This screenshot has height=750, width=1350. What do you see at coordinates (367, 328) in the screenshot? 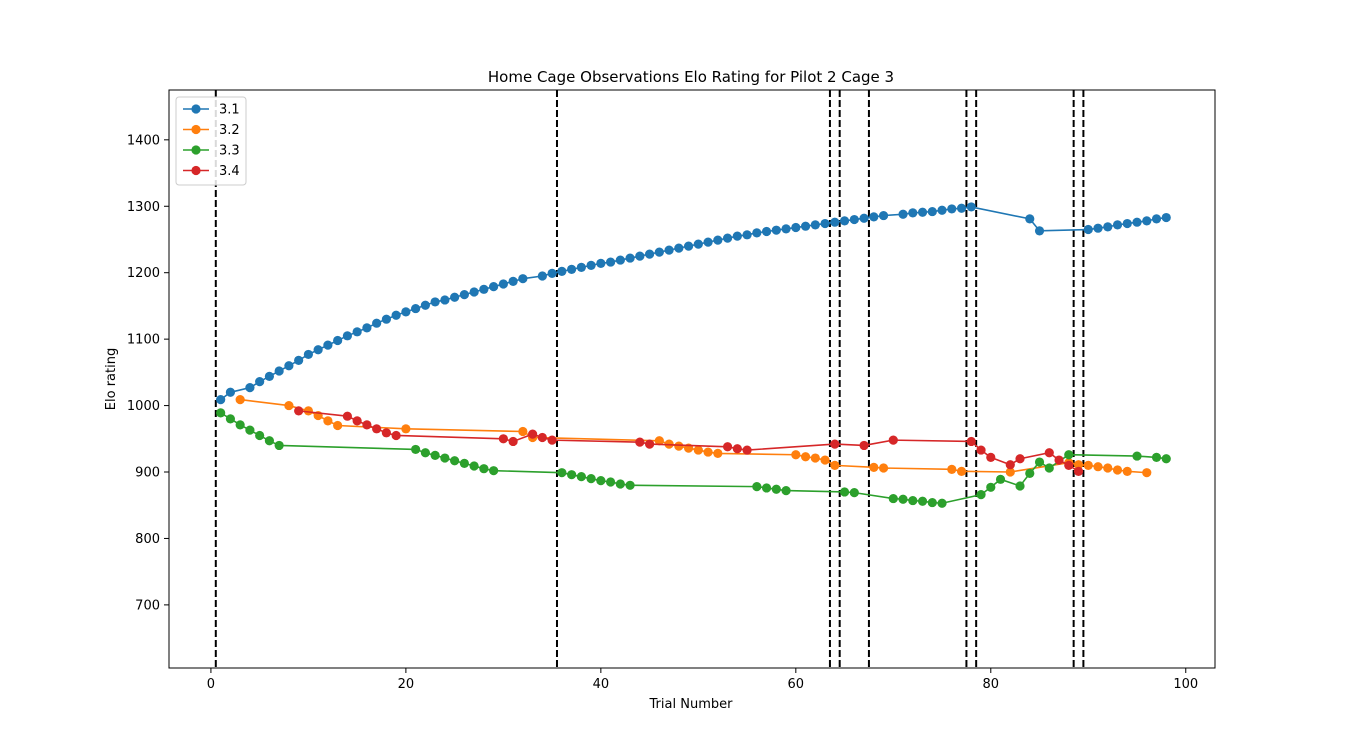
I see `data-point-3.1-14` at bounding box center [367, 328].